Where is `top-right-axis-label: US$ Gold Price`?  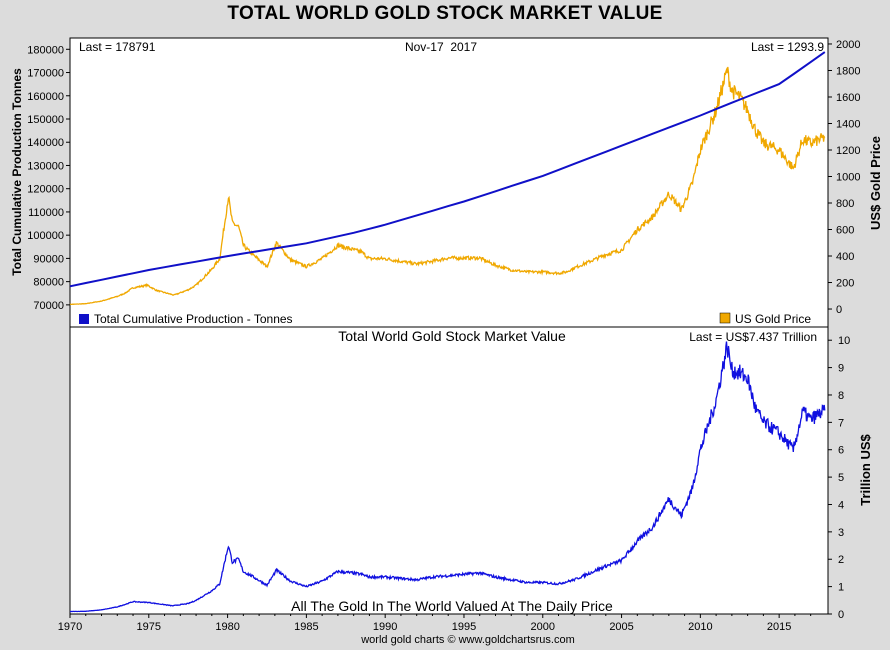 top-right-axis-label: US$ Gold Price is located at coordinates (875, 183).